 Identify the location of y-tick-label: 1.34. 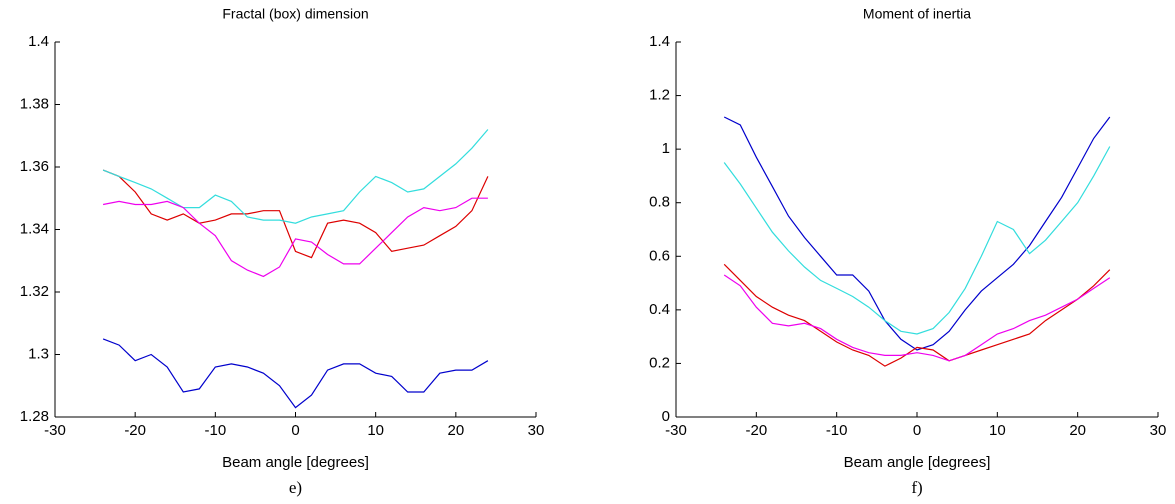
(34, 228).